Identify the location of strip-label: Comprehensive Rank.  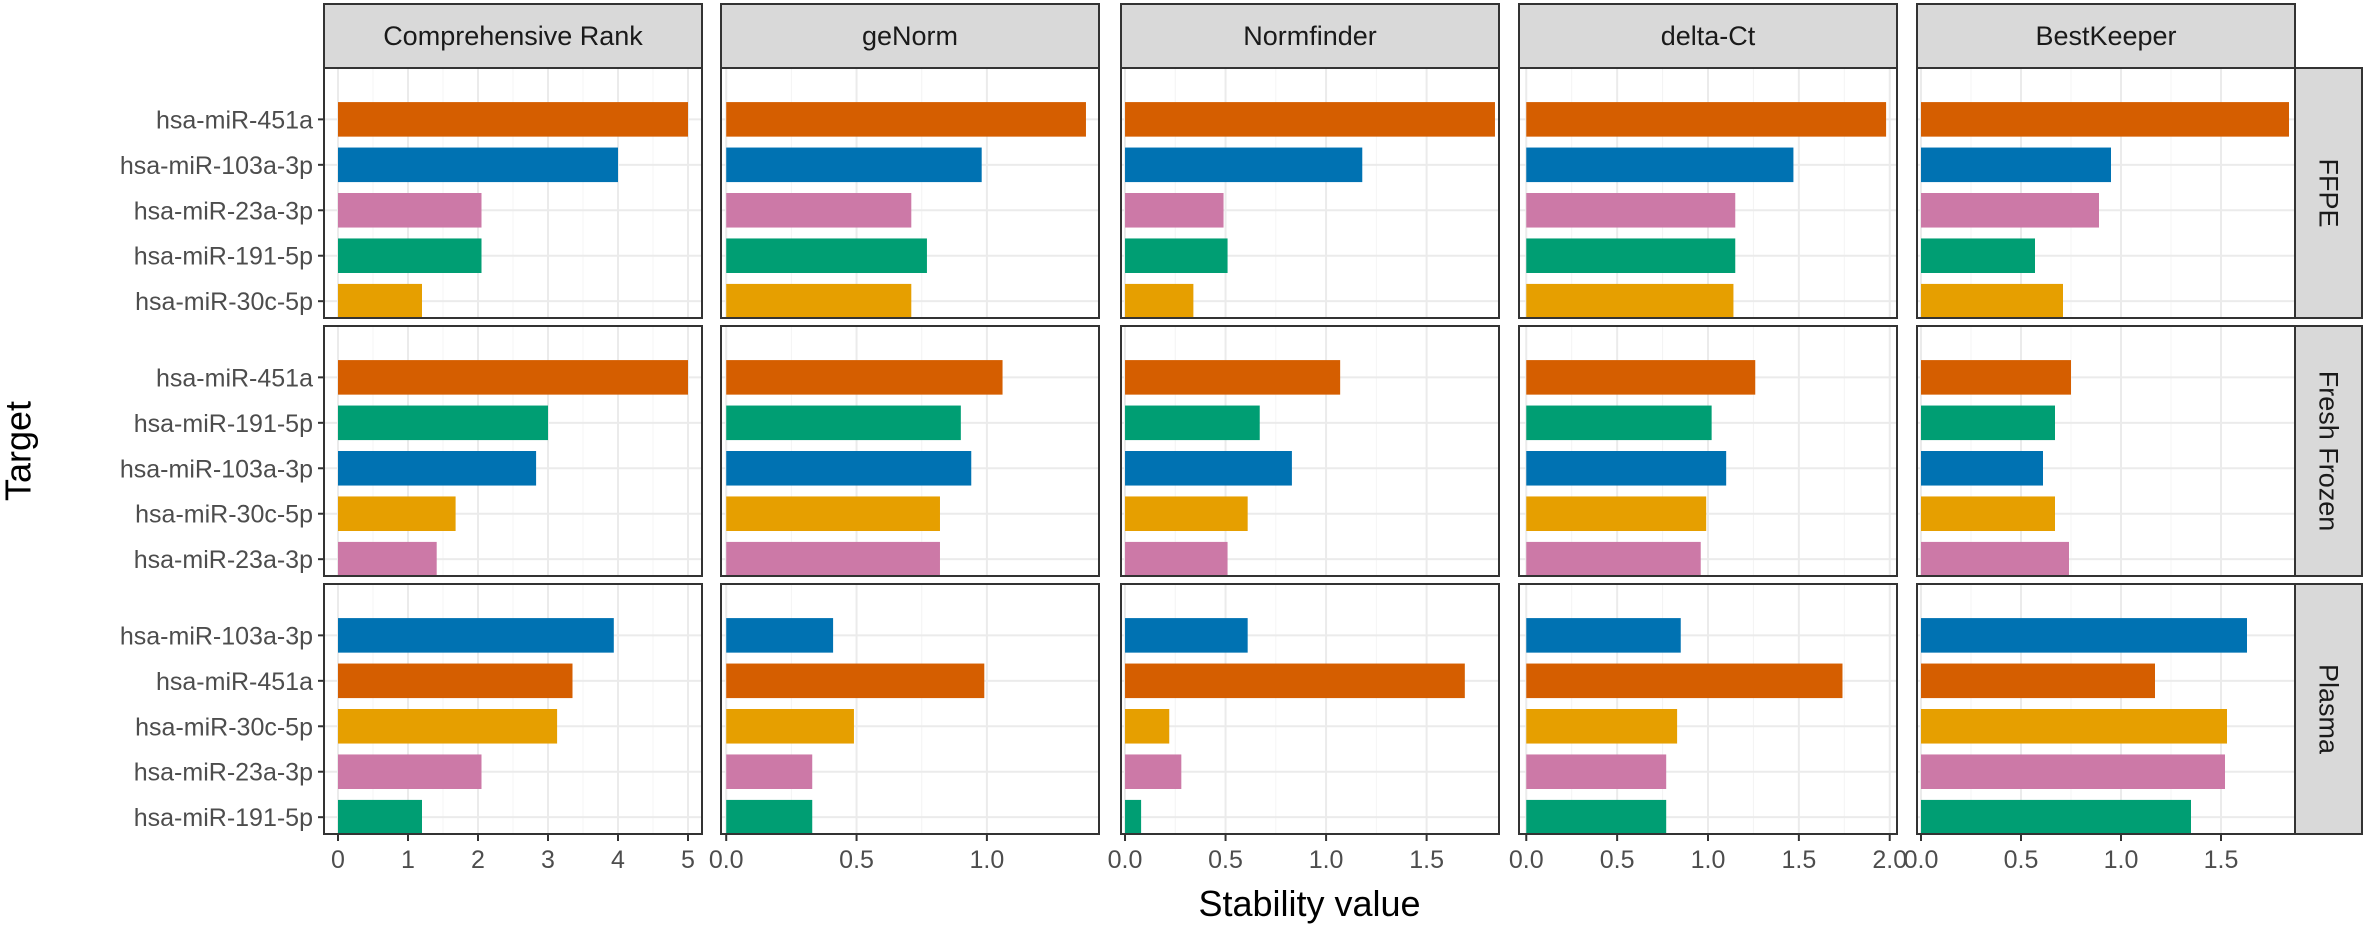
(513, 36).